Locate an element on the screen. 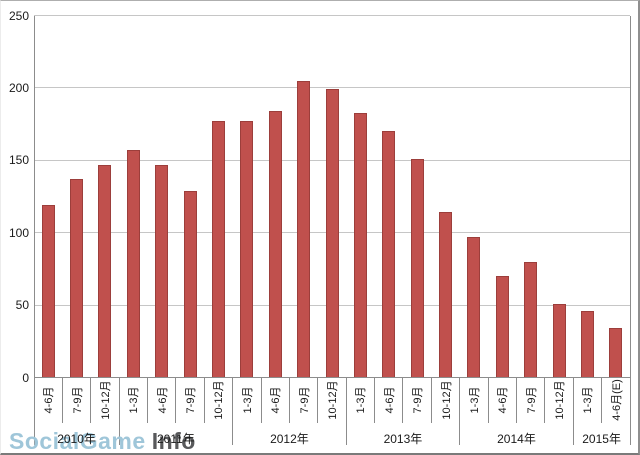 The width and height of the screenshot is (640, 455). y-axis-tick-label: 50 is located at coordinates (22, 305).